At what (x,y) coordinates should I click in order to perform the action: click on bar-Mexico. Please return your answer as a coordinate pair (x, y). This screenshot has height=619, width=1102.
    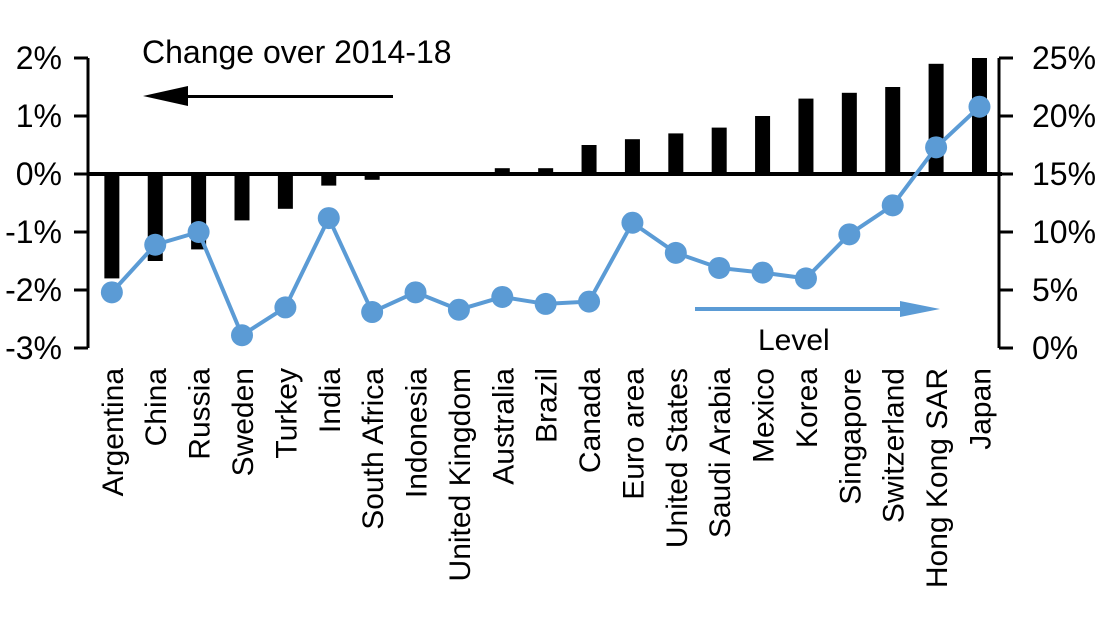
    Looking at the image, I should click on (763, 145).